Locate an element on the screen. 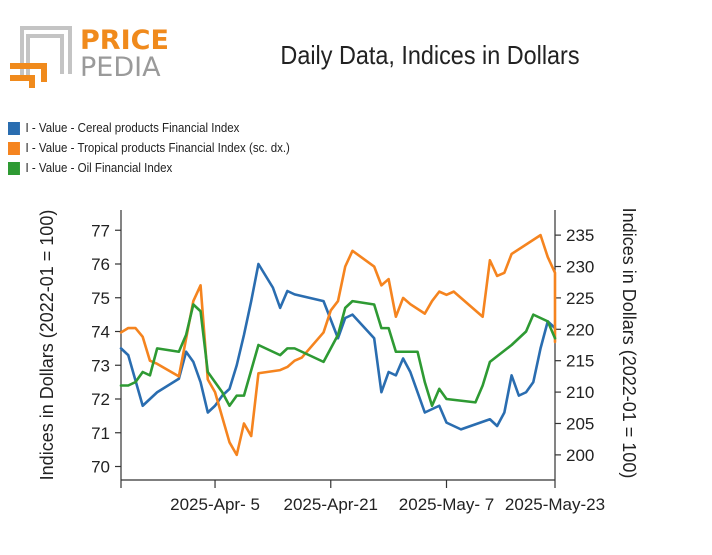 The width and height of the screenshot is (712, 555). y-axis-title-left: Indices in Dollars (2022-01 = 100) is located at coordinates (47, 345).